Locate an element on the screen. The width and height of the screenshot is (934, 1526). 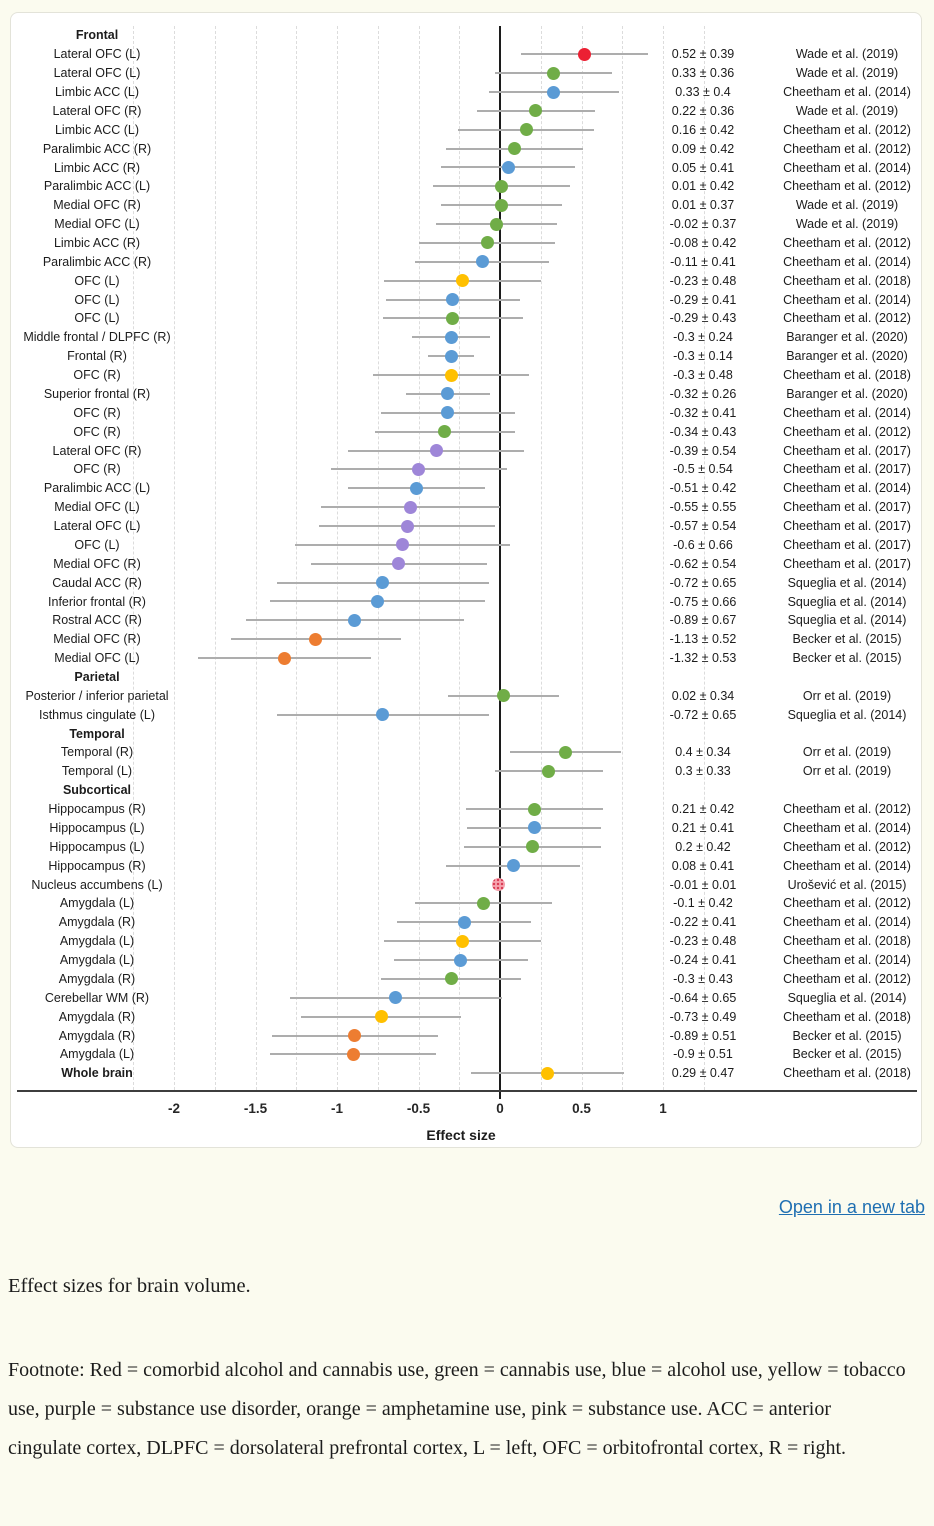
effect-value: -0.57 ± 0.54 is located at coordinates (703, 526).